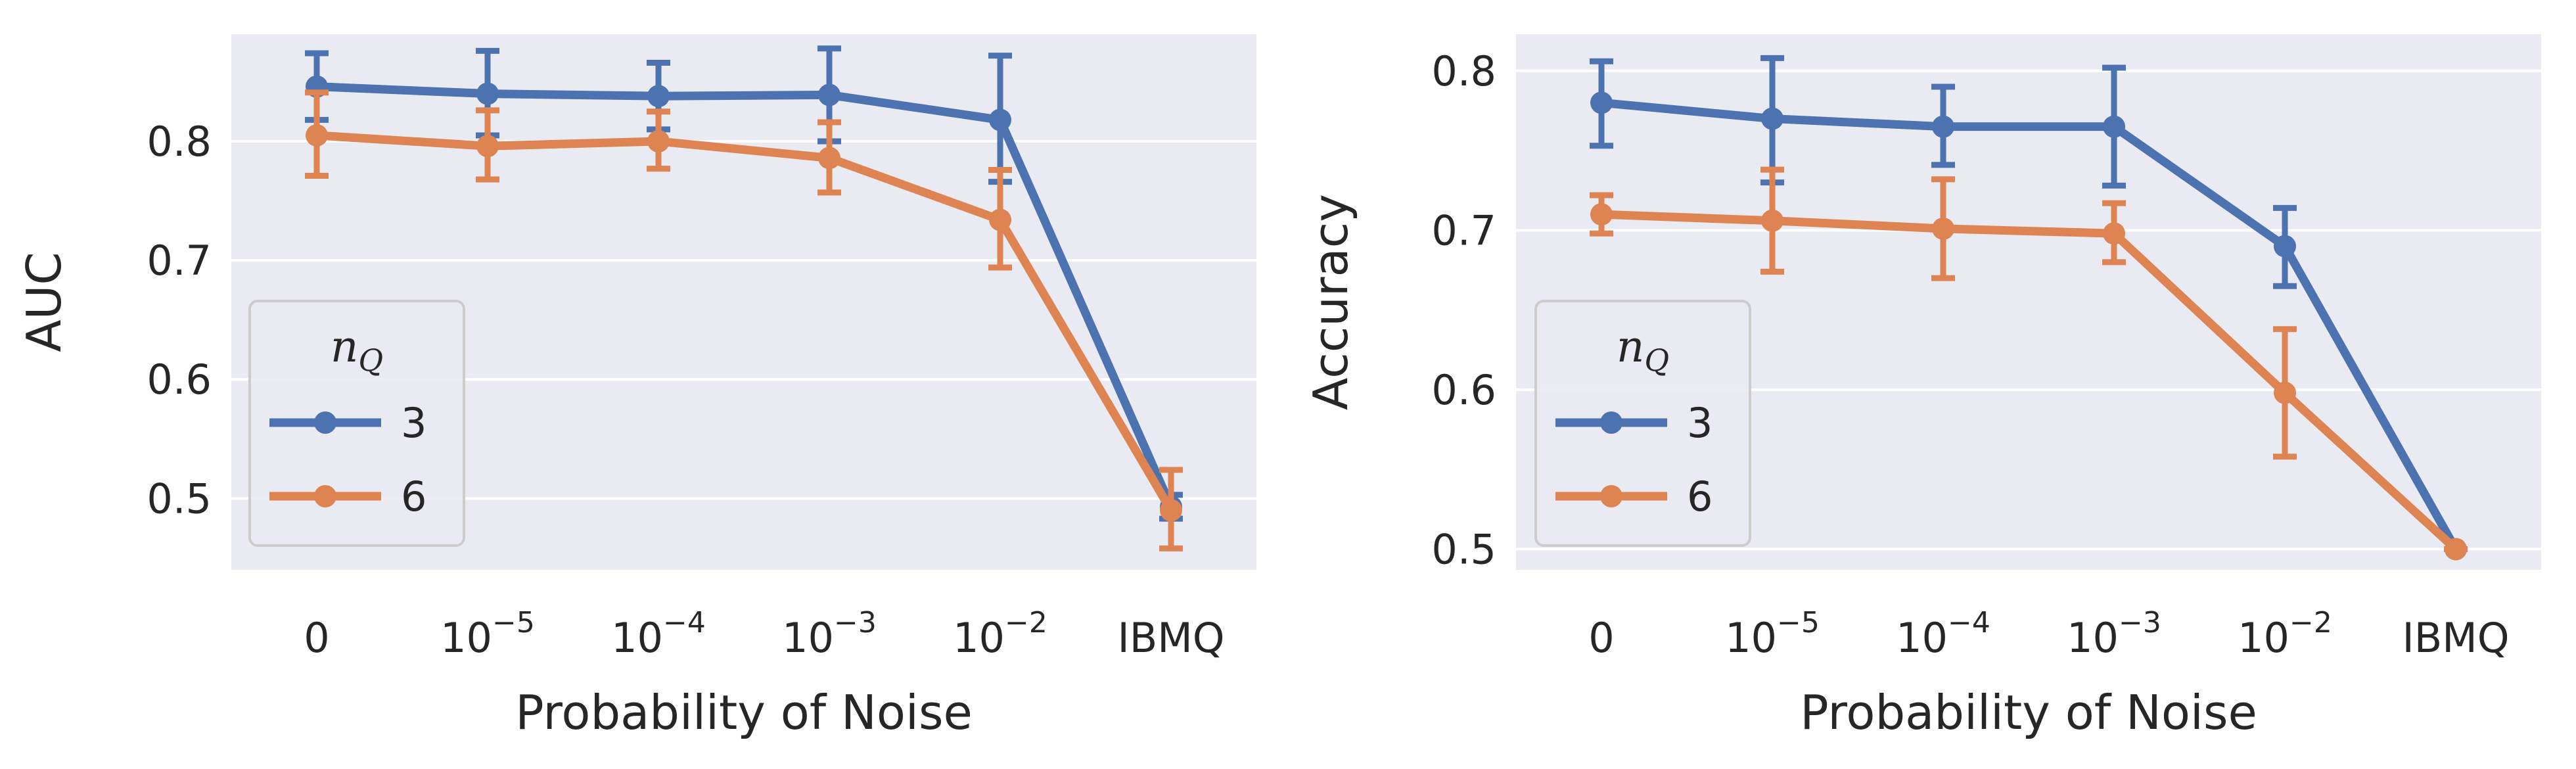 This screenshot has width=2576, height=769. Describe the element at coordinates (1331, 302) in the screenshot. I see `y-axis-label: Accuracy` at that location.